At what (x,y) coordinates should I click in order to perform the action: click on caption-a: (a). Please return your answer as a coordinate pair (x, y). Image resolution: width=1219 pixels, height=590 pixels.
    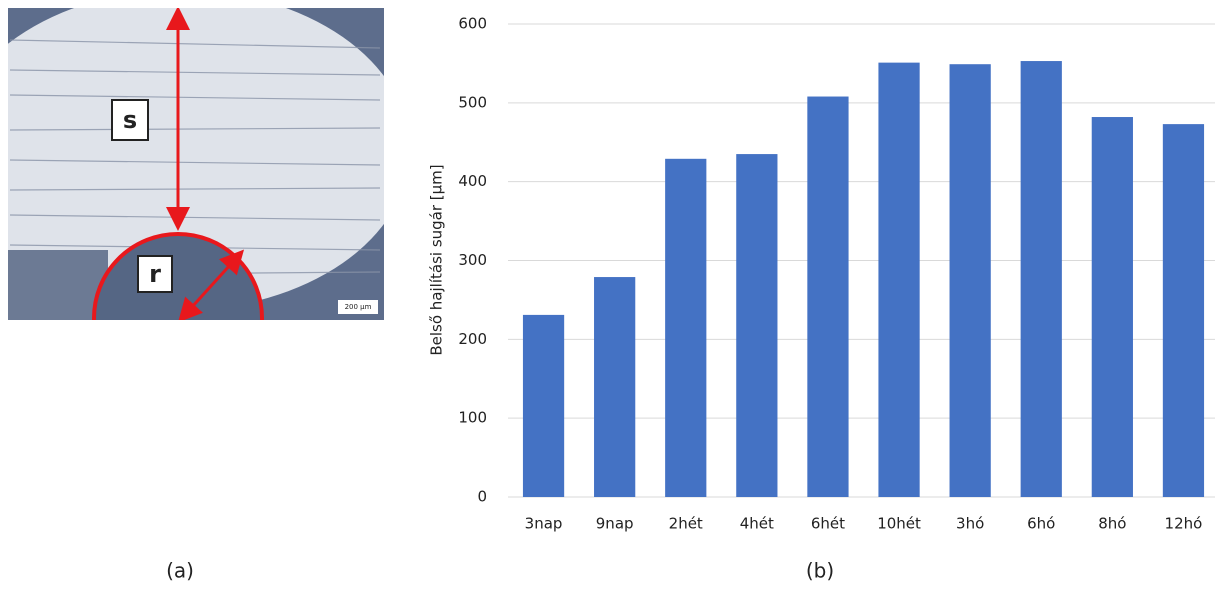
    Looking at the image, I should click on (180, 571).